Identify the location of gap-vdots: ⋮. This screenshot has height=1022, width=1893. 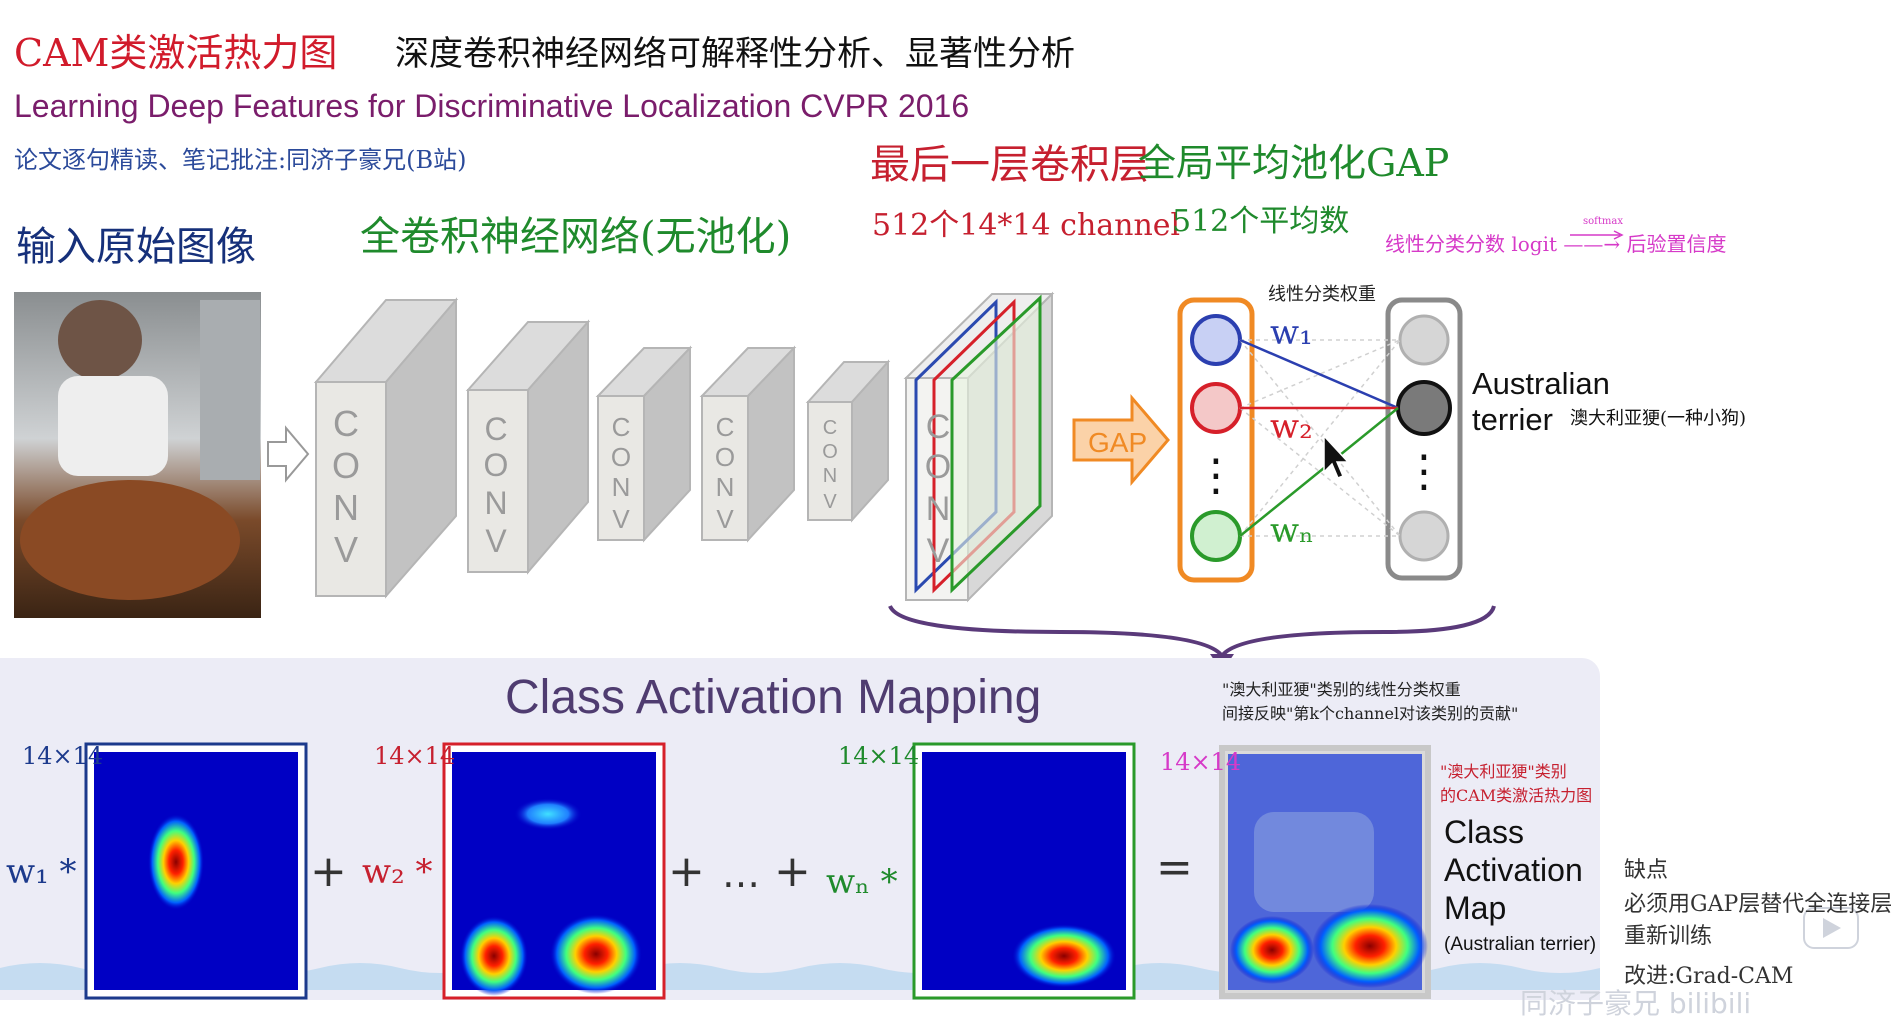
(1216, 475).